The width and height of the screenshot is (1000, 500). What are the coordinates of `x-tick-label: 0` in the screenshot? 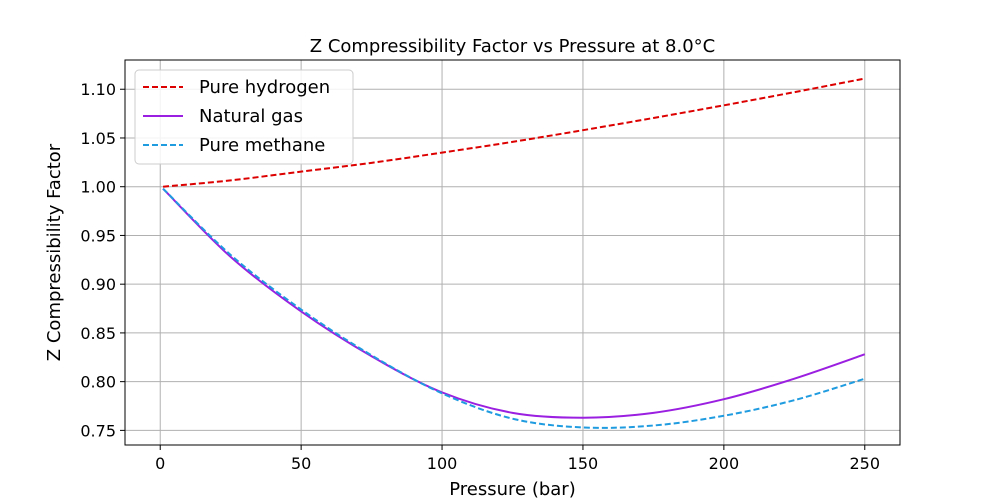 It's located at (160, 463).